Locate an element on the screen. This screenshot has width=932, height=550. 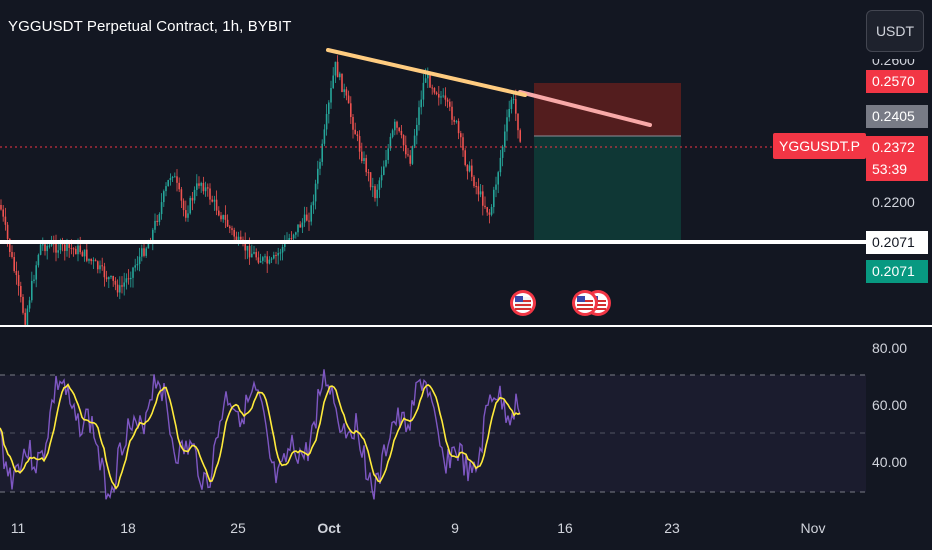
symbol-tag: YGGUSDT.P is located at coordinates (819, 146).